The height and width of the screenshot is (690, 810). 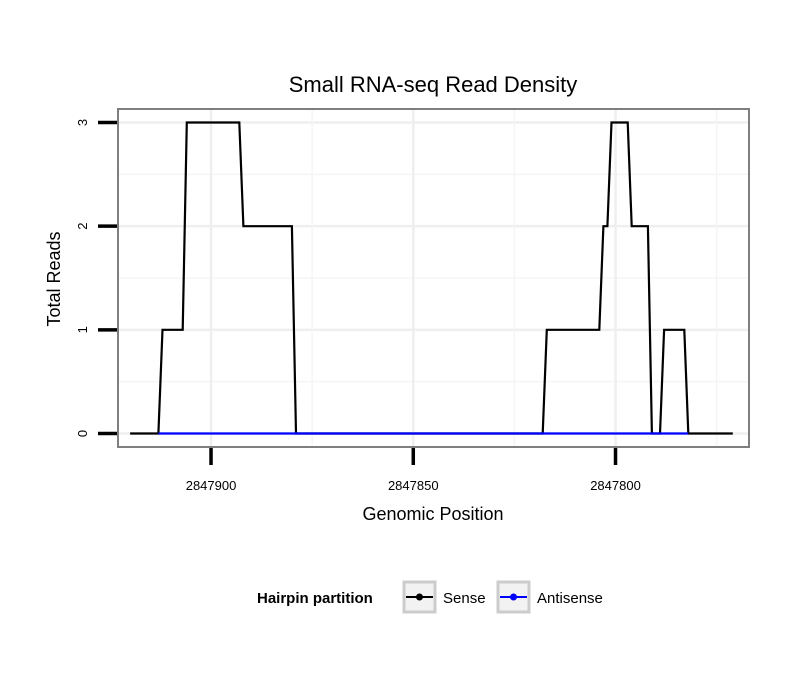 I want to click on legend: Hairpin partition Sense Antisense, so click(x=430, y=597).